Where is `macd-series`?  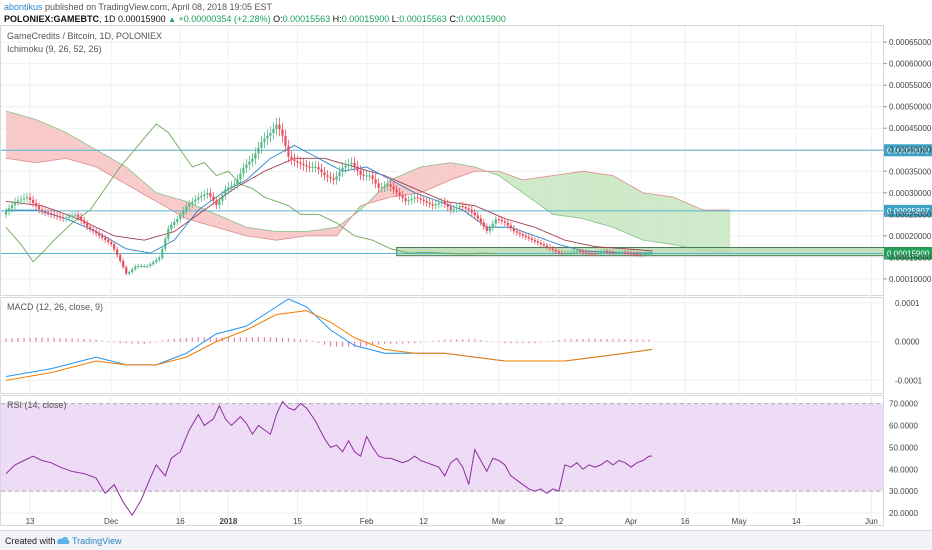 macd-series is located at coordinates (329, 339).